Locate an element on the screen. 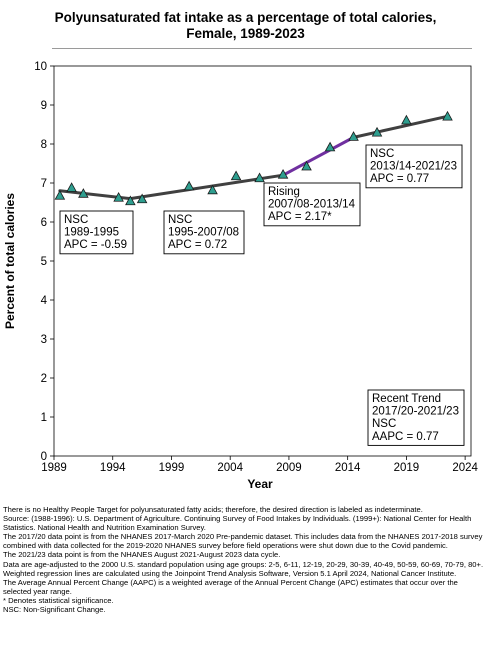 The image size is (491, 646). y-tick-label: 5 is located at coordinates (44, 262).